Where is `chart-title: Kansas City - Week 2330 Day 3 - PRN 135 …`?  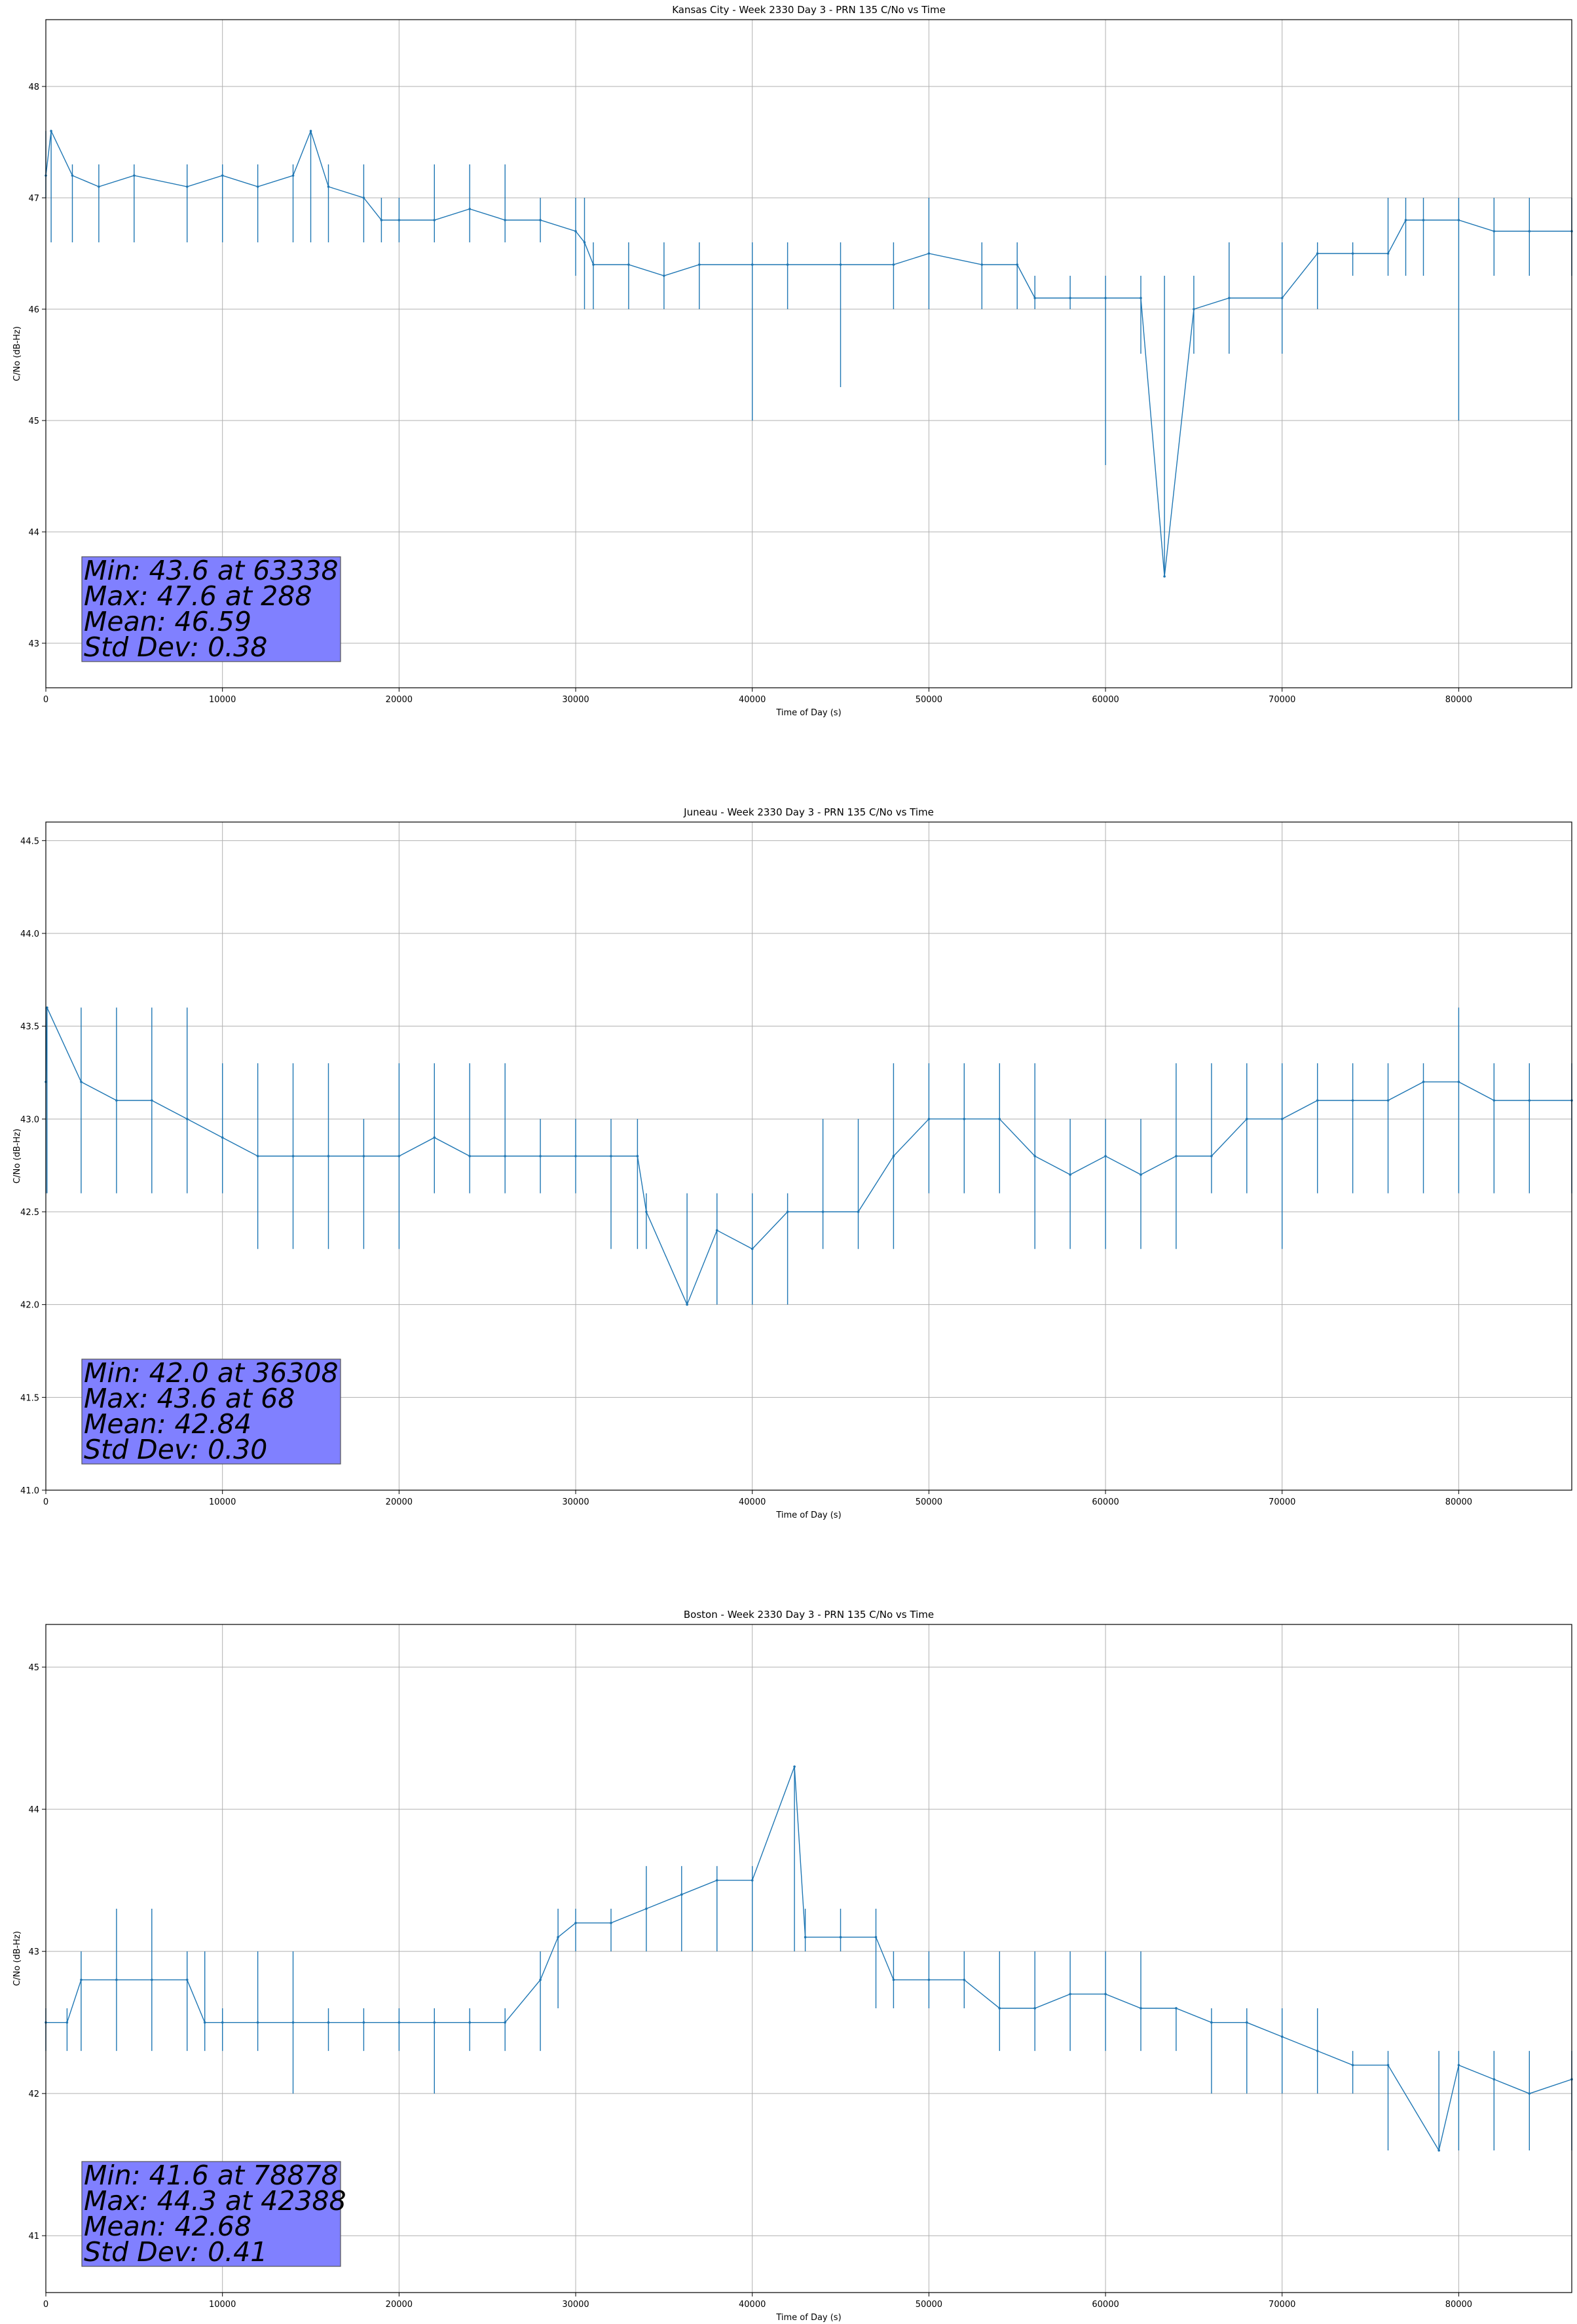
chart-title: Kansas City - Week 2330 Day 3 - PRN 135 … is located at coordinates (809, 10).